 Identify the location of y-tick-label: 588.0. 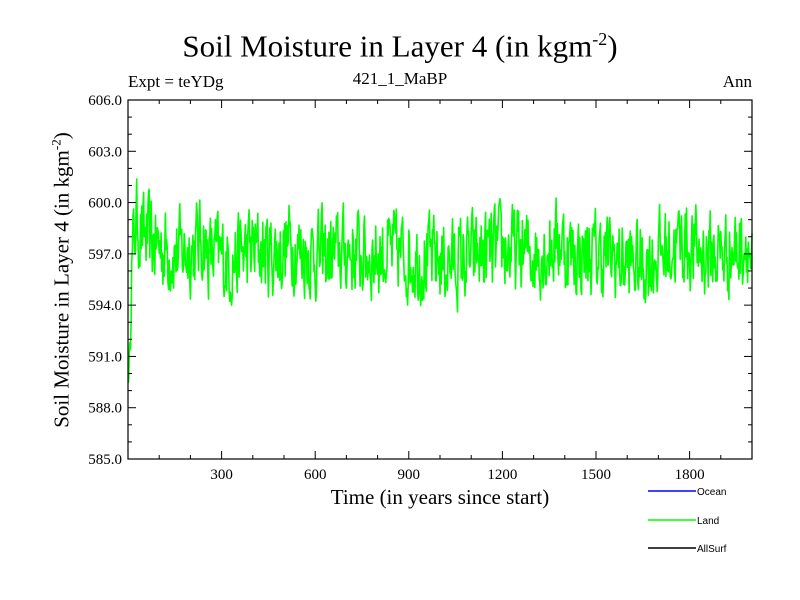
(105, 409).